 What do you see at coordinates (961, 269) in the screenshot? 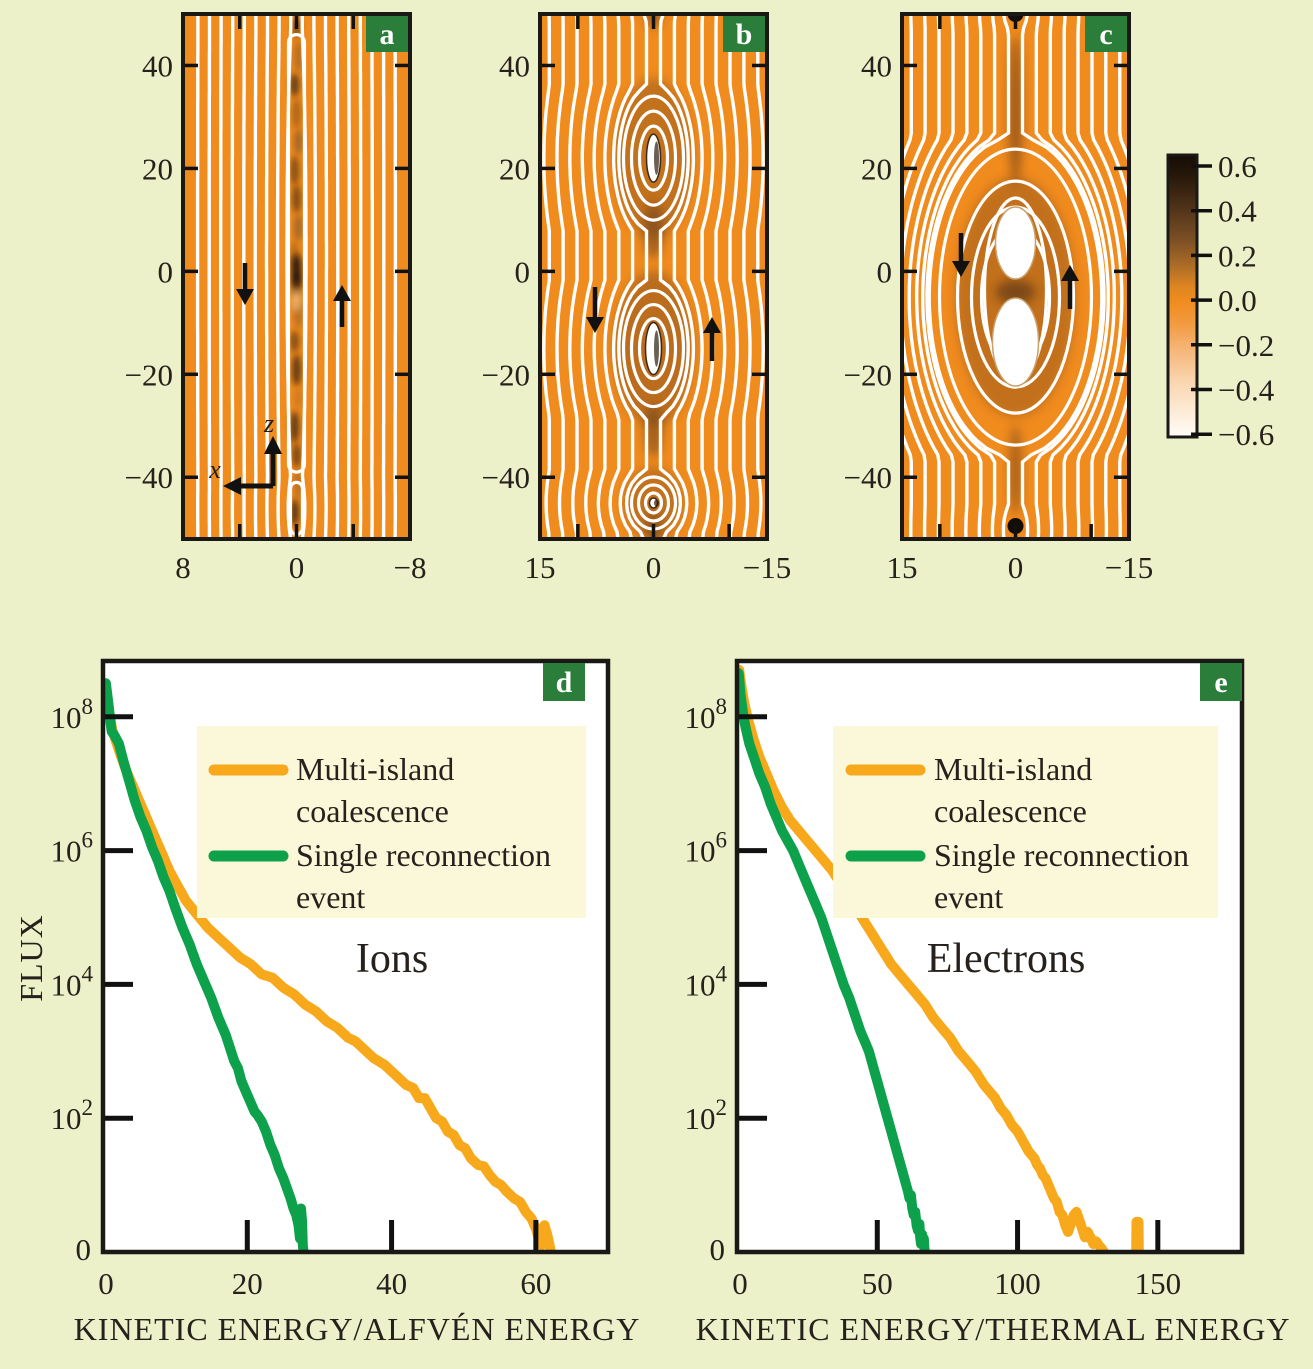
I see `inflow-arrow-down-head` at bounding box center [961, 269].